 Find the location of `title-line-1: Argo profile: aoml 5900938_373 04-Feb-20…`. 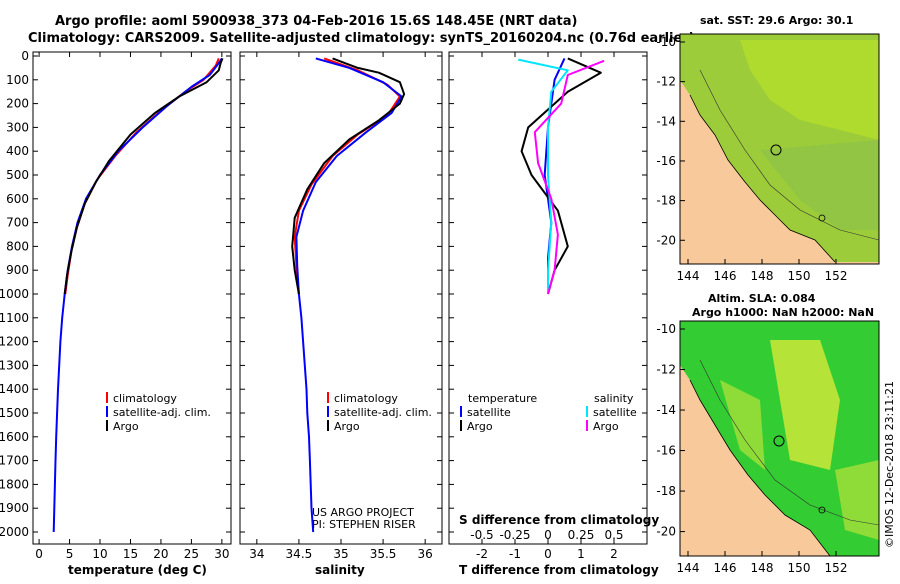

title-line-1: Argo profile: aoml 5900938_373 04-Feb-20… is located at coordinates (316, 21).